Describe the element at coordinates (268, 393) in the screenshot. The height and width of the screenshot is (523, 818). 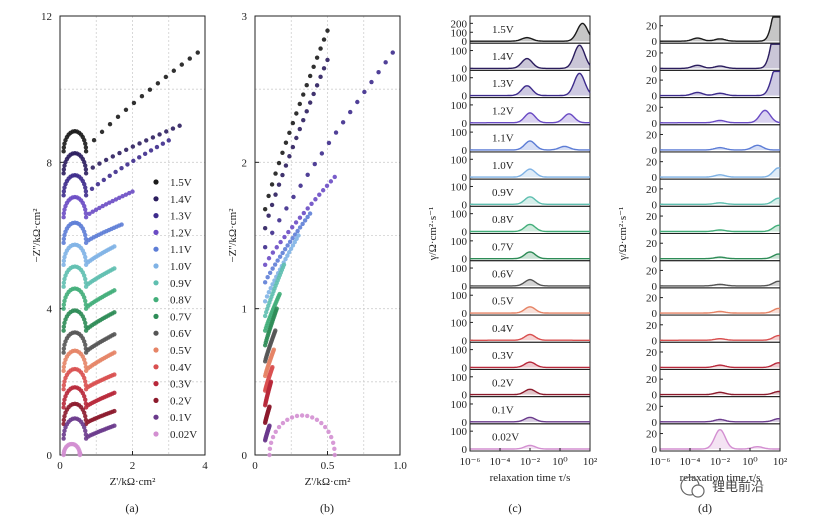
I see `series-0.3V` at that location.